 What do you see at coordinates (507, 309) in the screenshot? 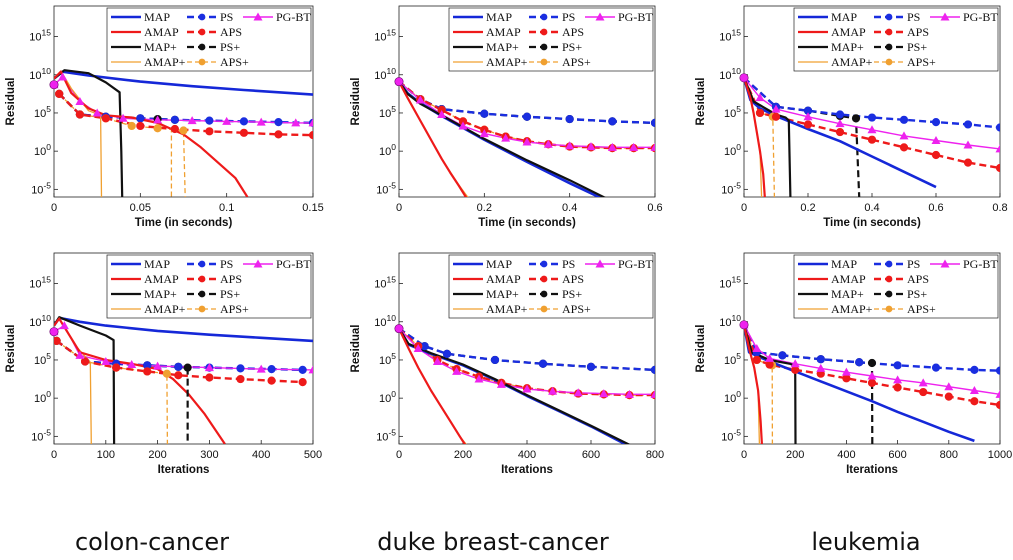
I see `legend-label: AMAP+` at bounding box center [507, 309].